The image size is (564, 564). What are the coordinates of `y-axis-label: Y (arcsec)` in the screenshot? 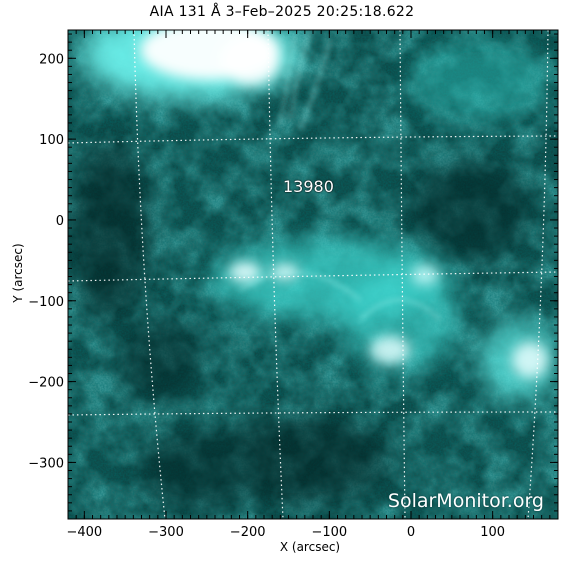 It's located at (18, 273).